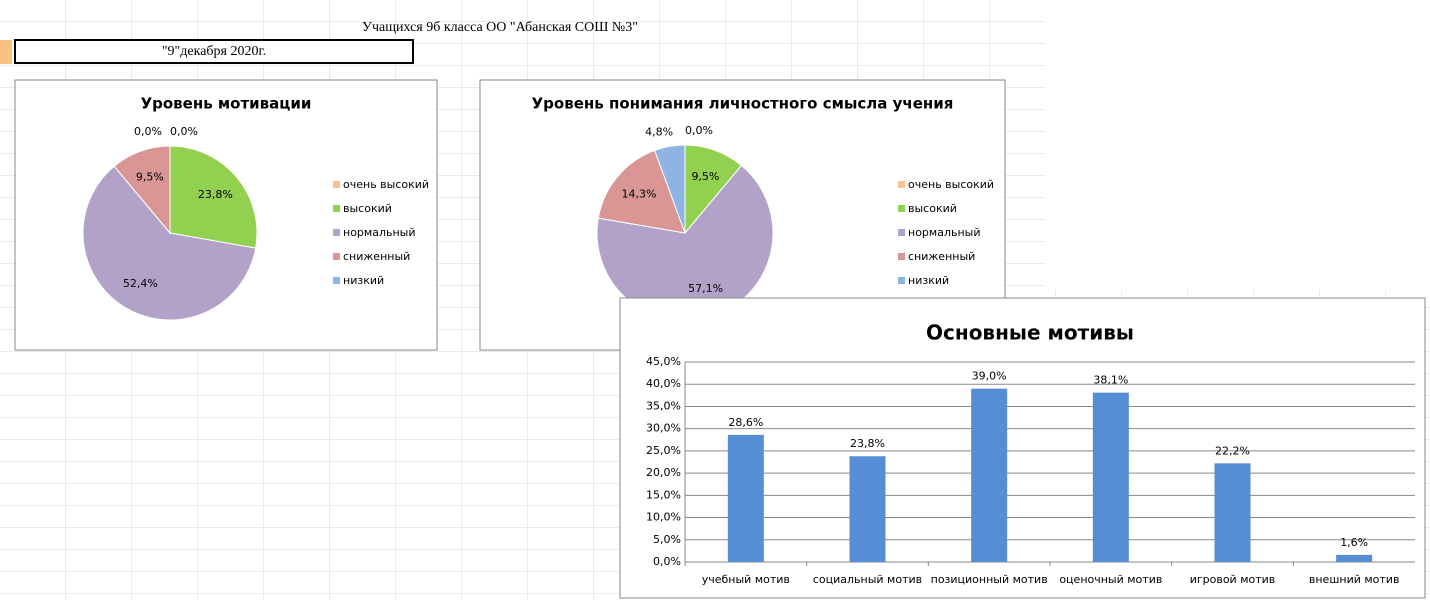 The image size is (1430, 604). What do you see at coordinates (140, 283) in the screenshot?
I see `data-label: 52,4%` at bounding box center [140, 283].